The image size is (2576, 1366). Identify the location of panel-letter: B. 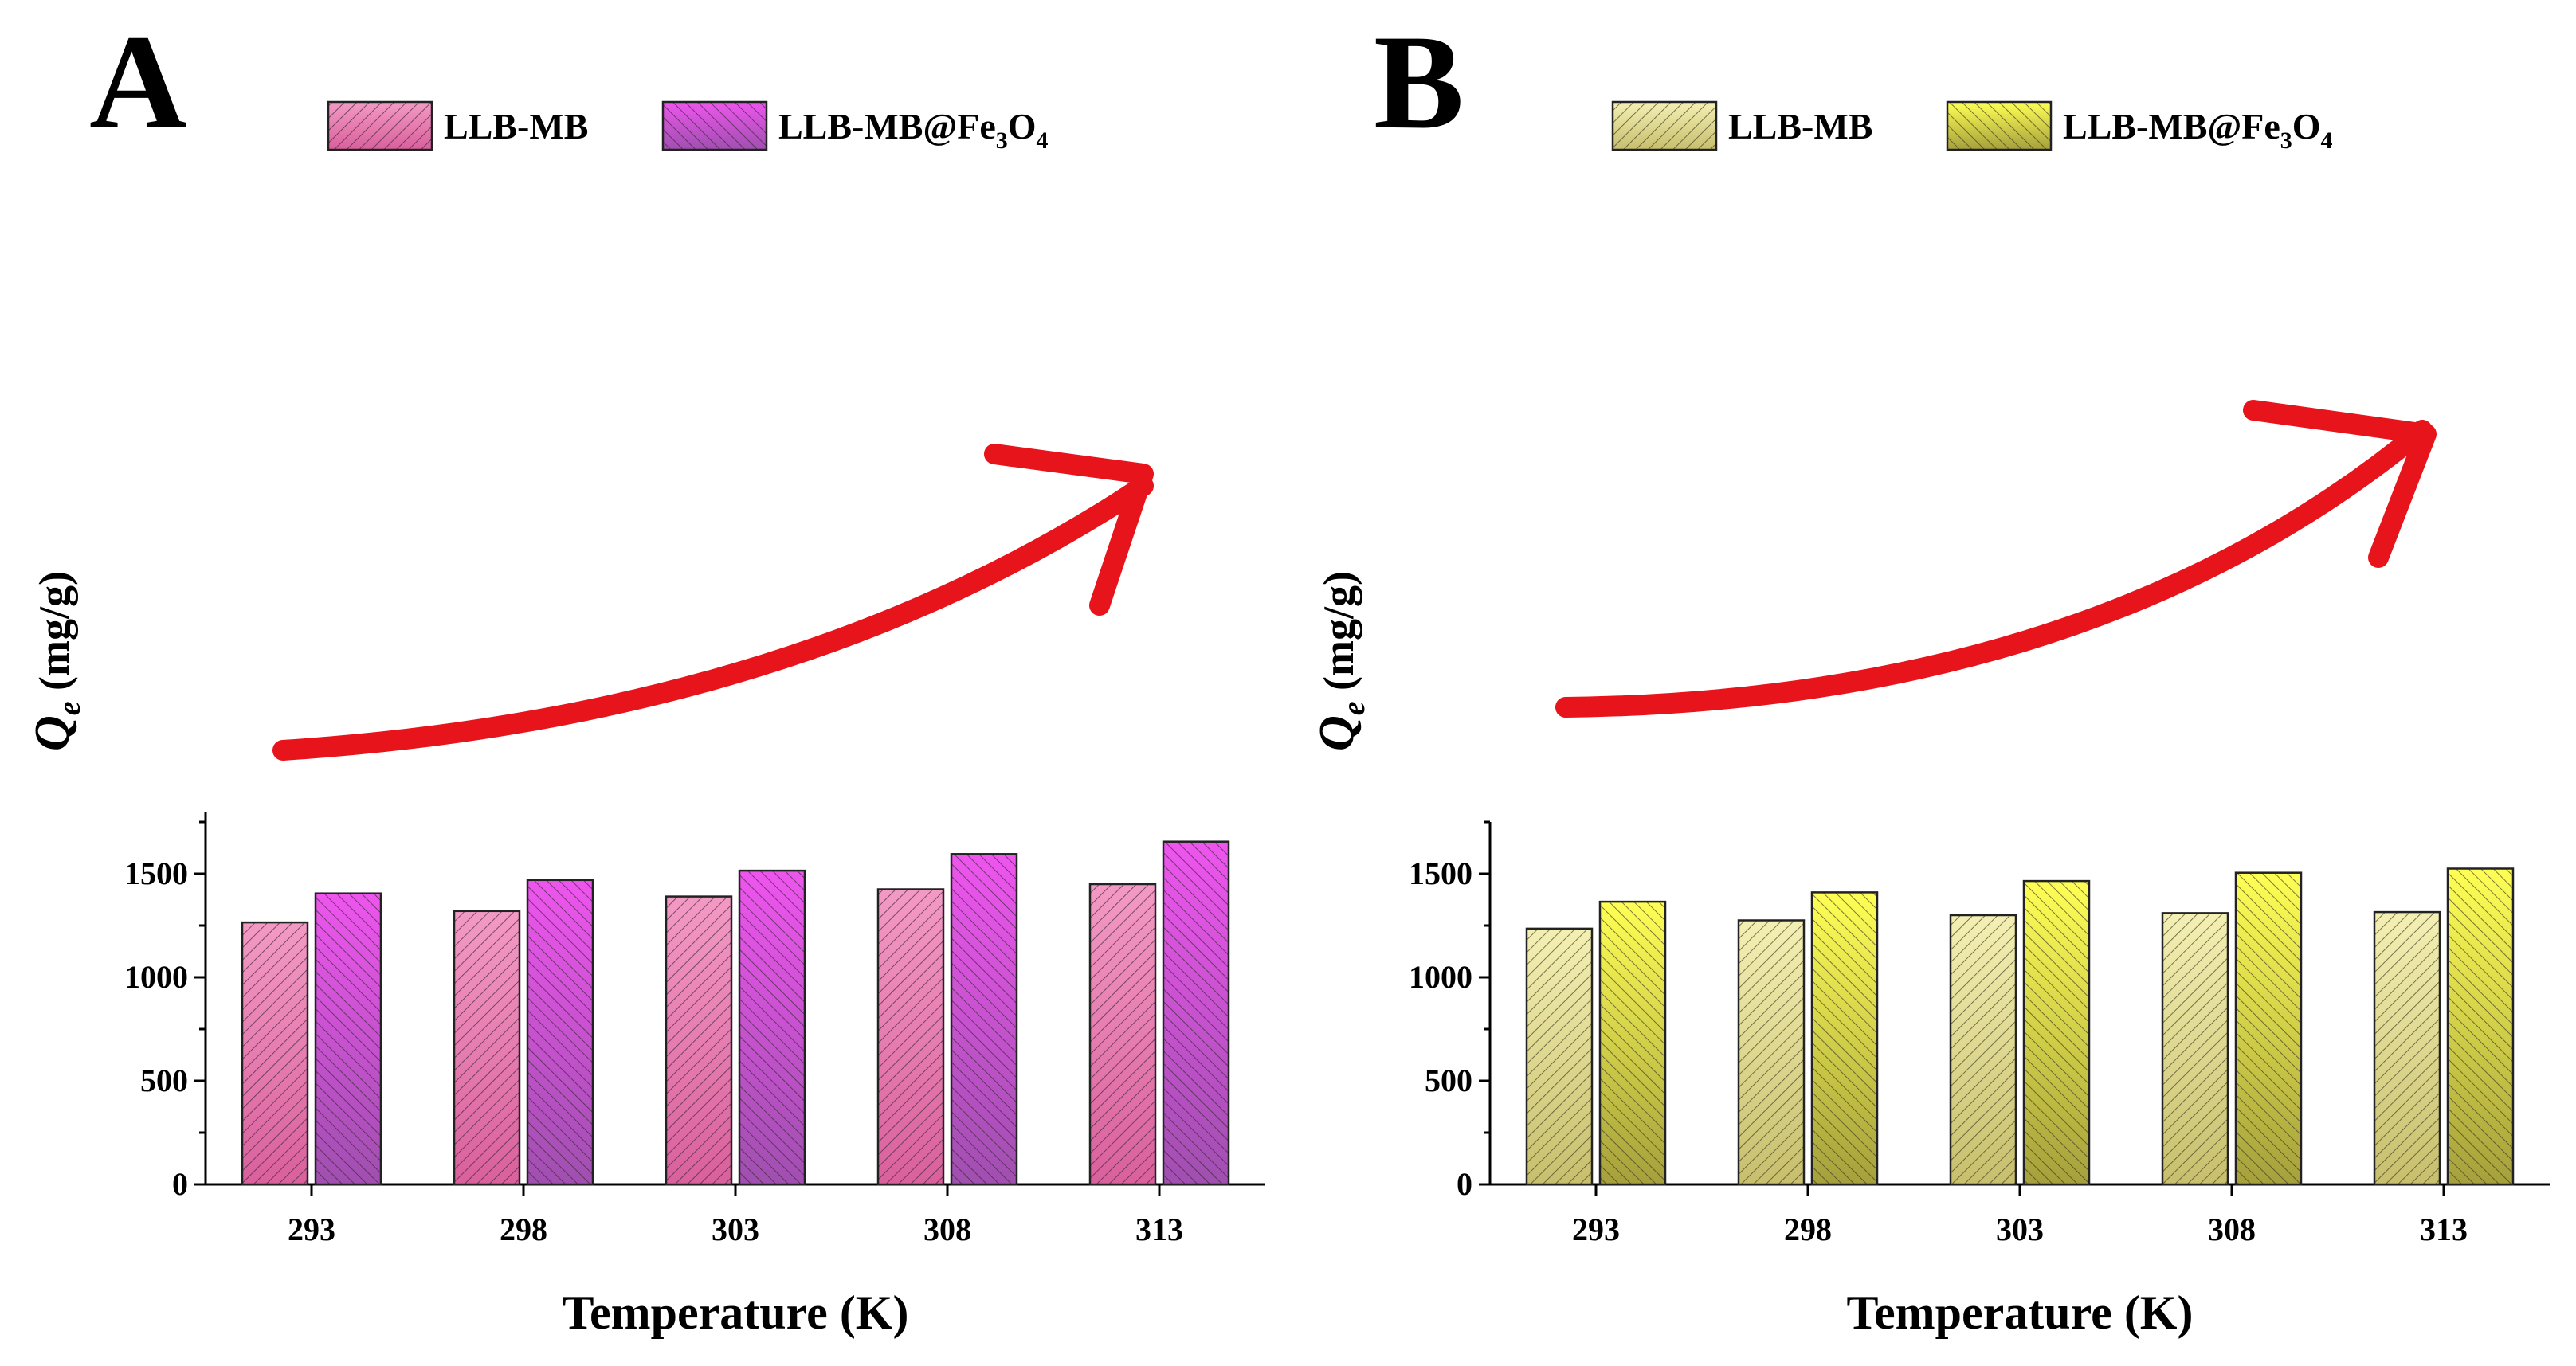
(1419, 82).